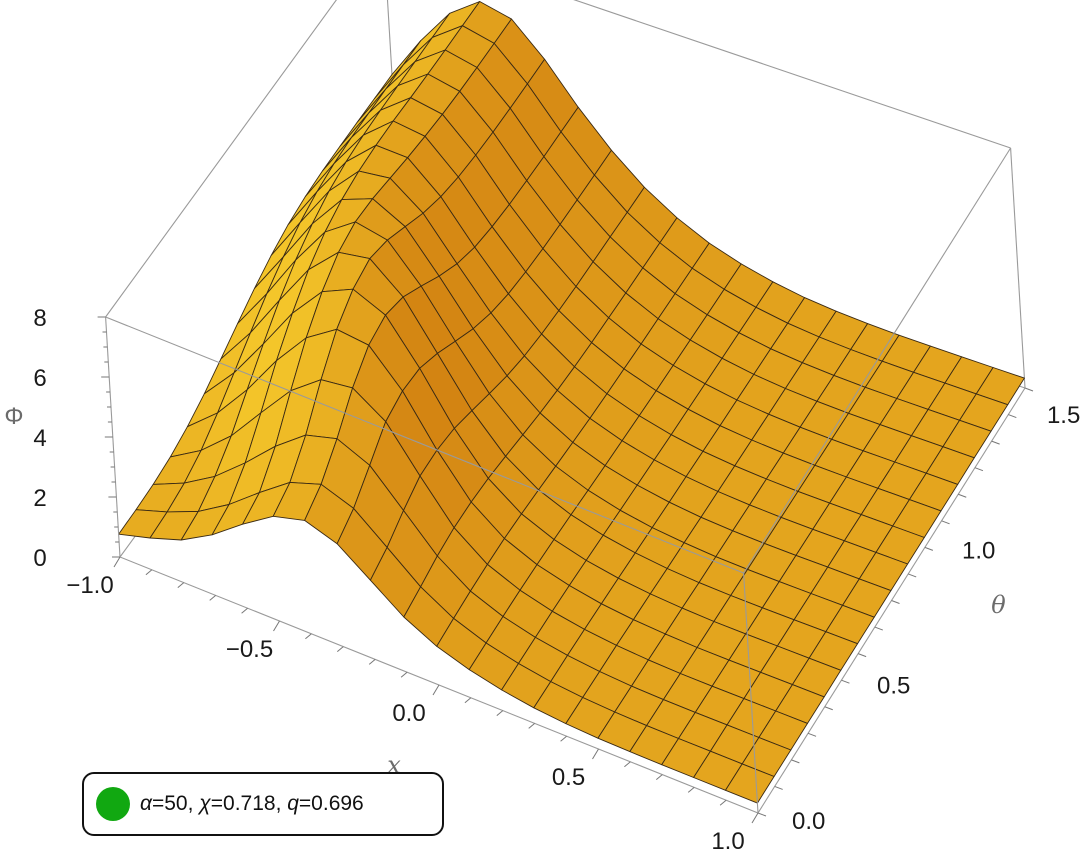  What do you see at coordinates (978, 550) in the screenshot?
I see `theta-tick-label: 1.0` at bounding box center [978, 550].